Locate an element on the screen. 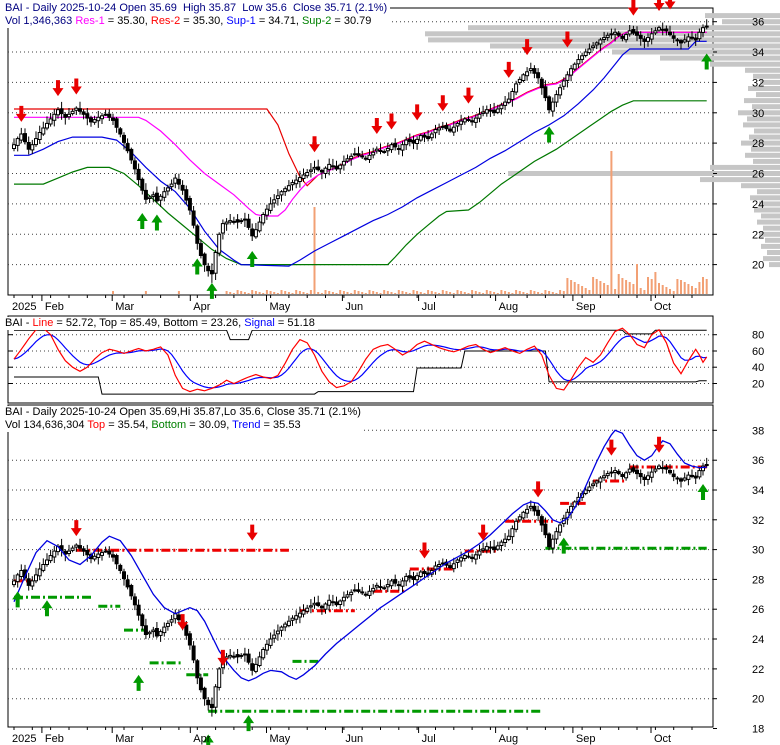 This screenshot has width=780, height=745. axis-label: Apr is located at coordinates (201, 739).